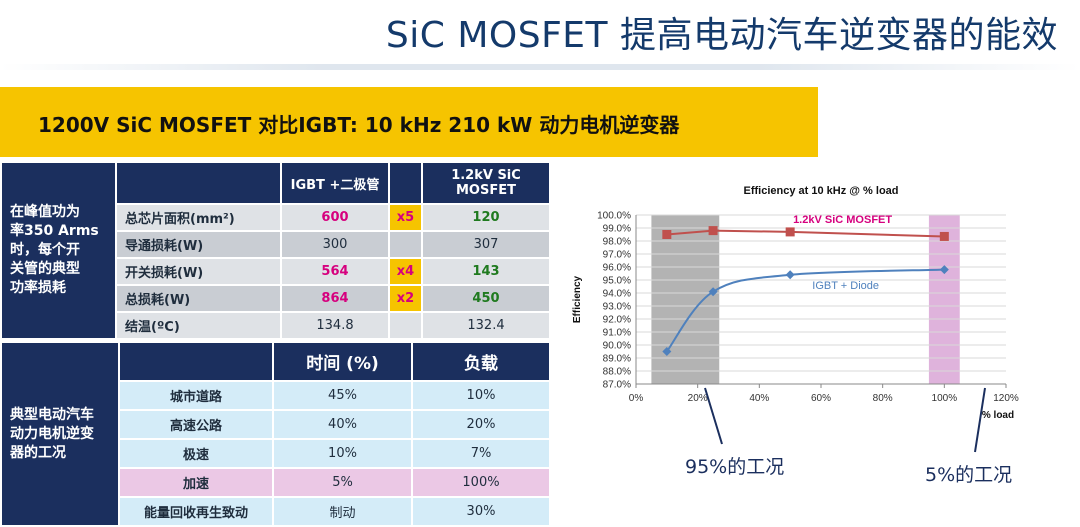 The height and width of the screenshot is (527, 1080). What do you see at coordinates (342, 395) in the screenshot?
I see `time-value: 45%` at bounding box center [342, 395].